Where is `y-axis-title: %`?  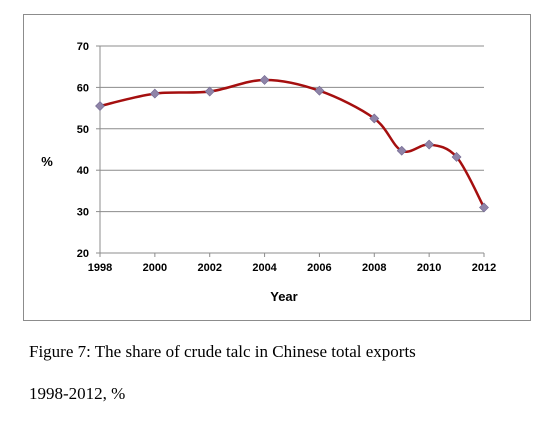
y-axis-title: % is located at coordinates (47, 161).